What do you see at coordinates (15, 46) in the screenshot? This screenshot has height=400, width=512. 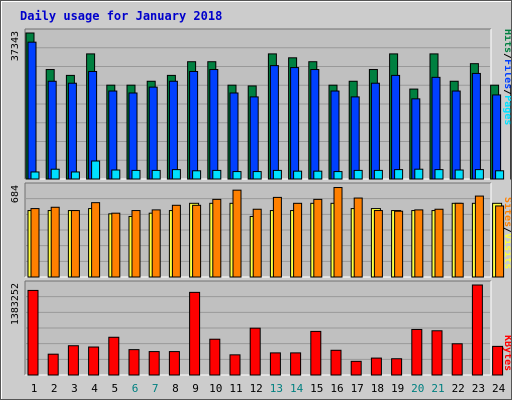 I see `hits-ymax-label: 37343` at bounding box center [15, 46].